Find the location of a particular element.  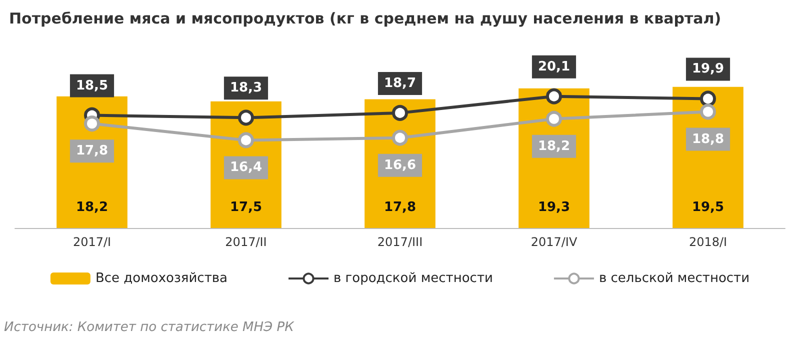

legend-label: в сельской местности is located at coordinates (674, 278).